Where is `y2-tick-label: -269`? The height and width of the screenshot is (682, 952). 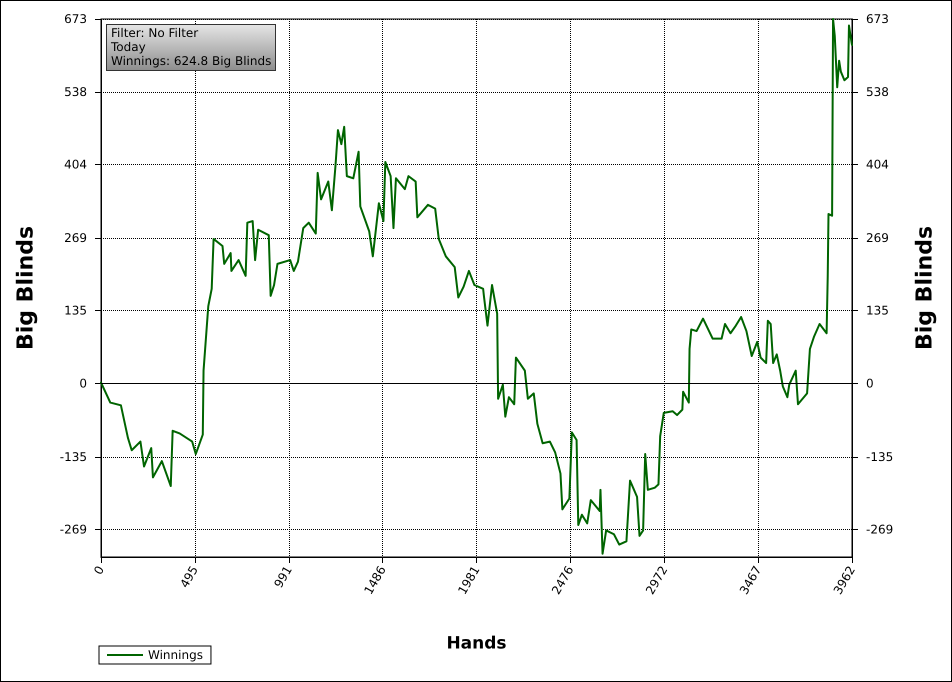 y2-tick-label: -269 is located at coordinates (880, 529).